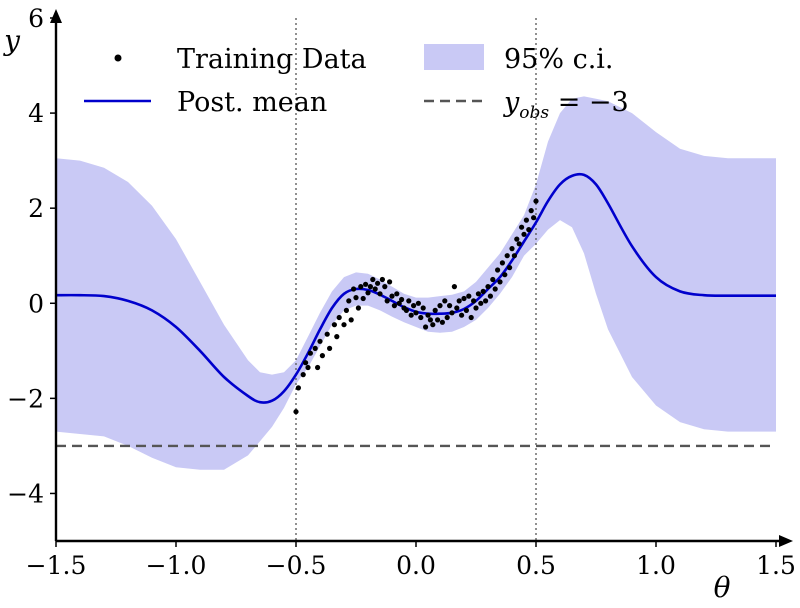 This screenshot has width=800, height=608. What do you see at coordinates (118, 58) in the screenshot?
I see `legend-training-marker` at bounding box center [118, 58].